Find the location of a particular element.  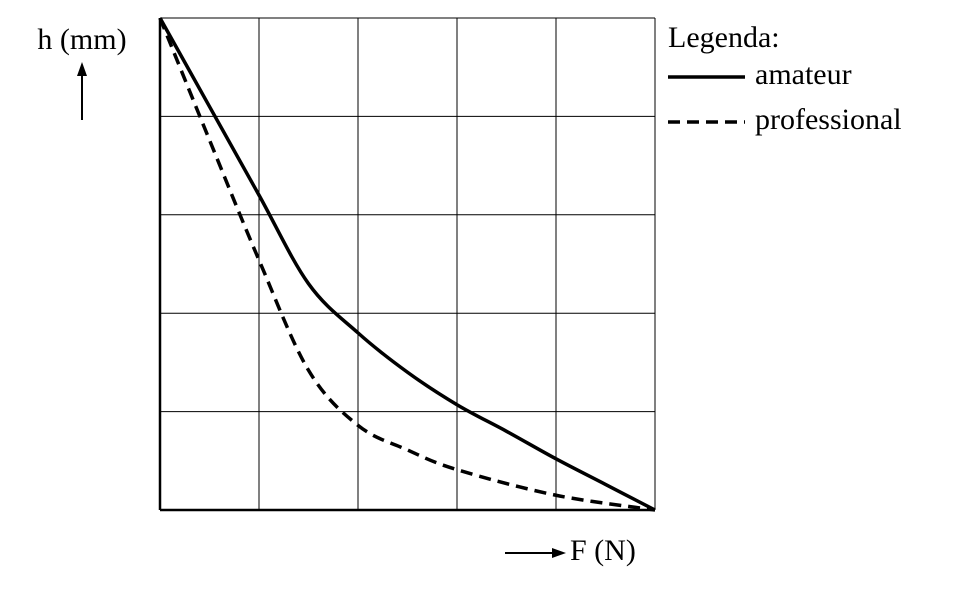

x-axis-arrowhead is located at coordinates (559, 553).